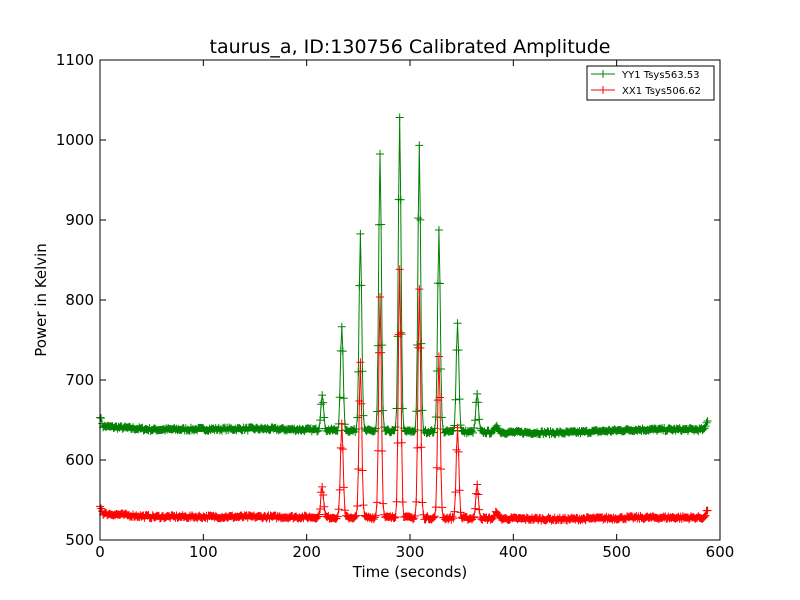  Describe the element at coordinates (616, 552) in the screenshot. I see `x-tick-label-5: 500` at that location.